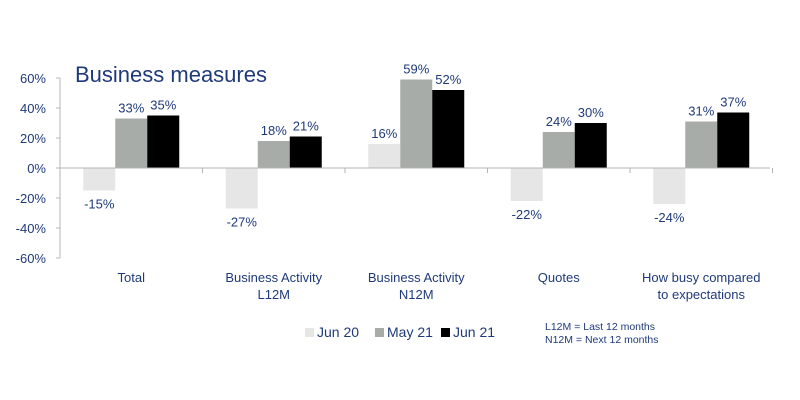  I want to click on y-axis: -60% -40% -20% 0% 20% 40% 60%, so click(38, 168).